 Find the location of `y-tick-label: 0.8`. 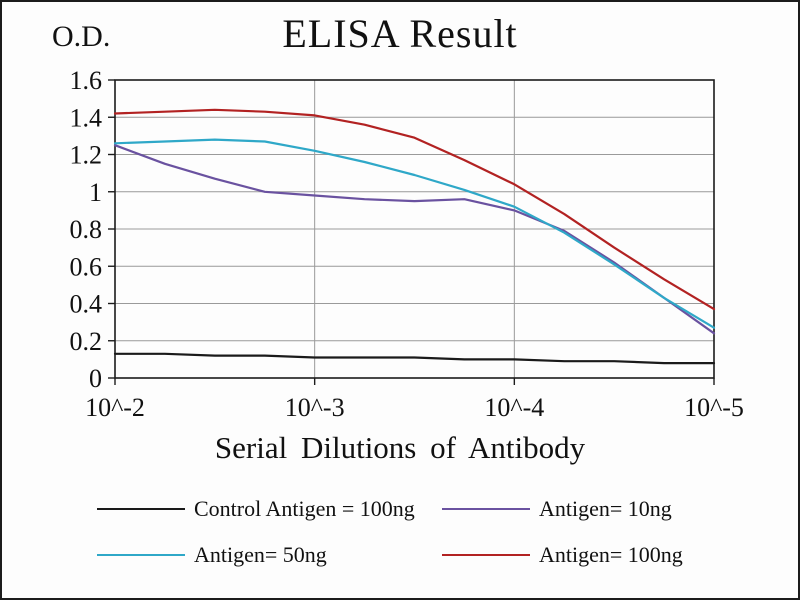

y-tick-label: 0.8 is located at coordinates (86, 229).